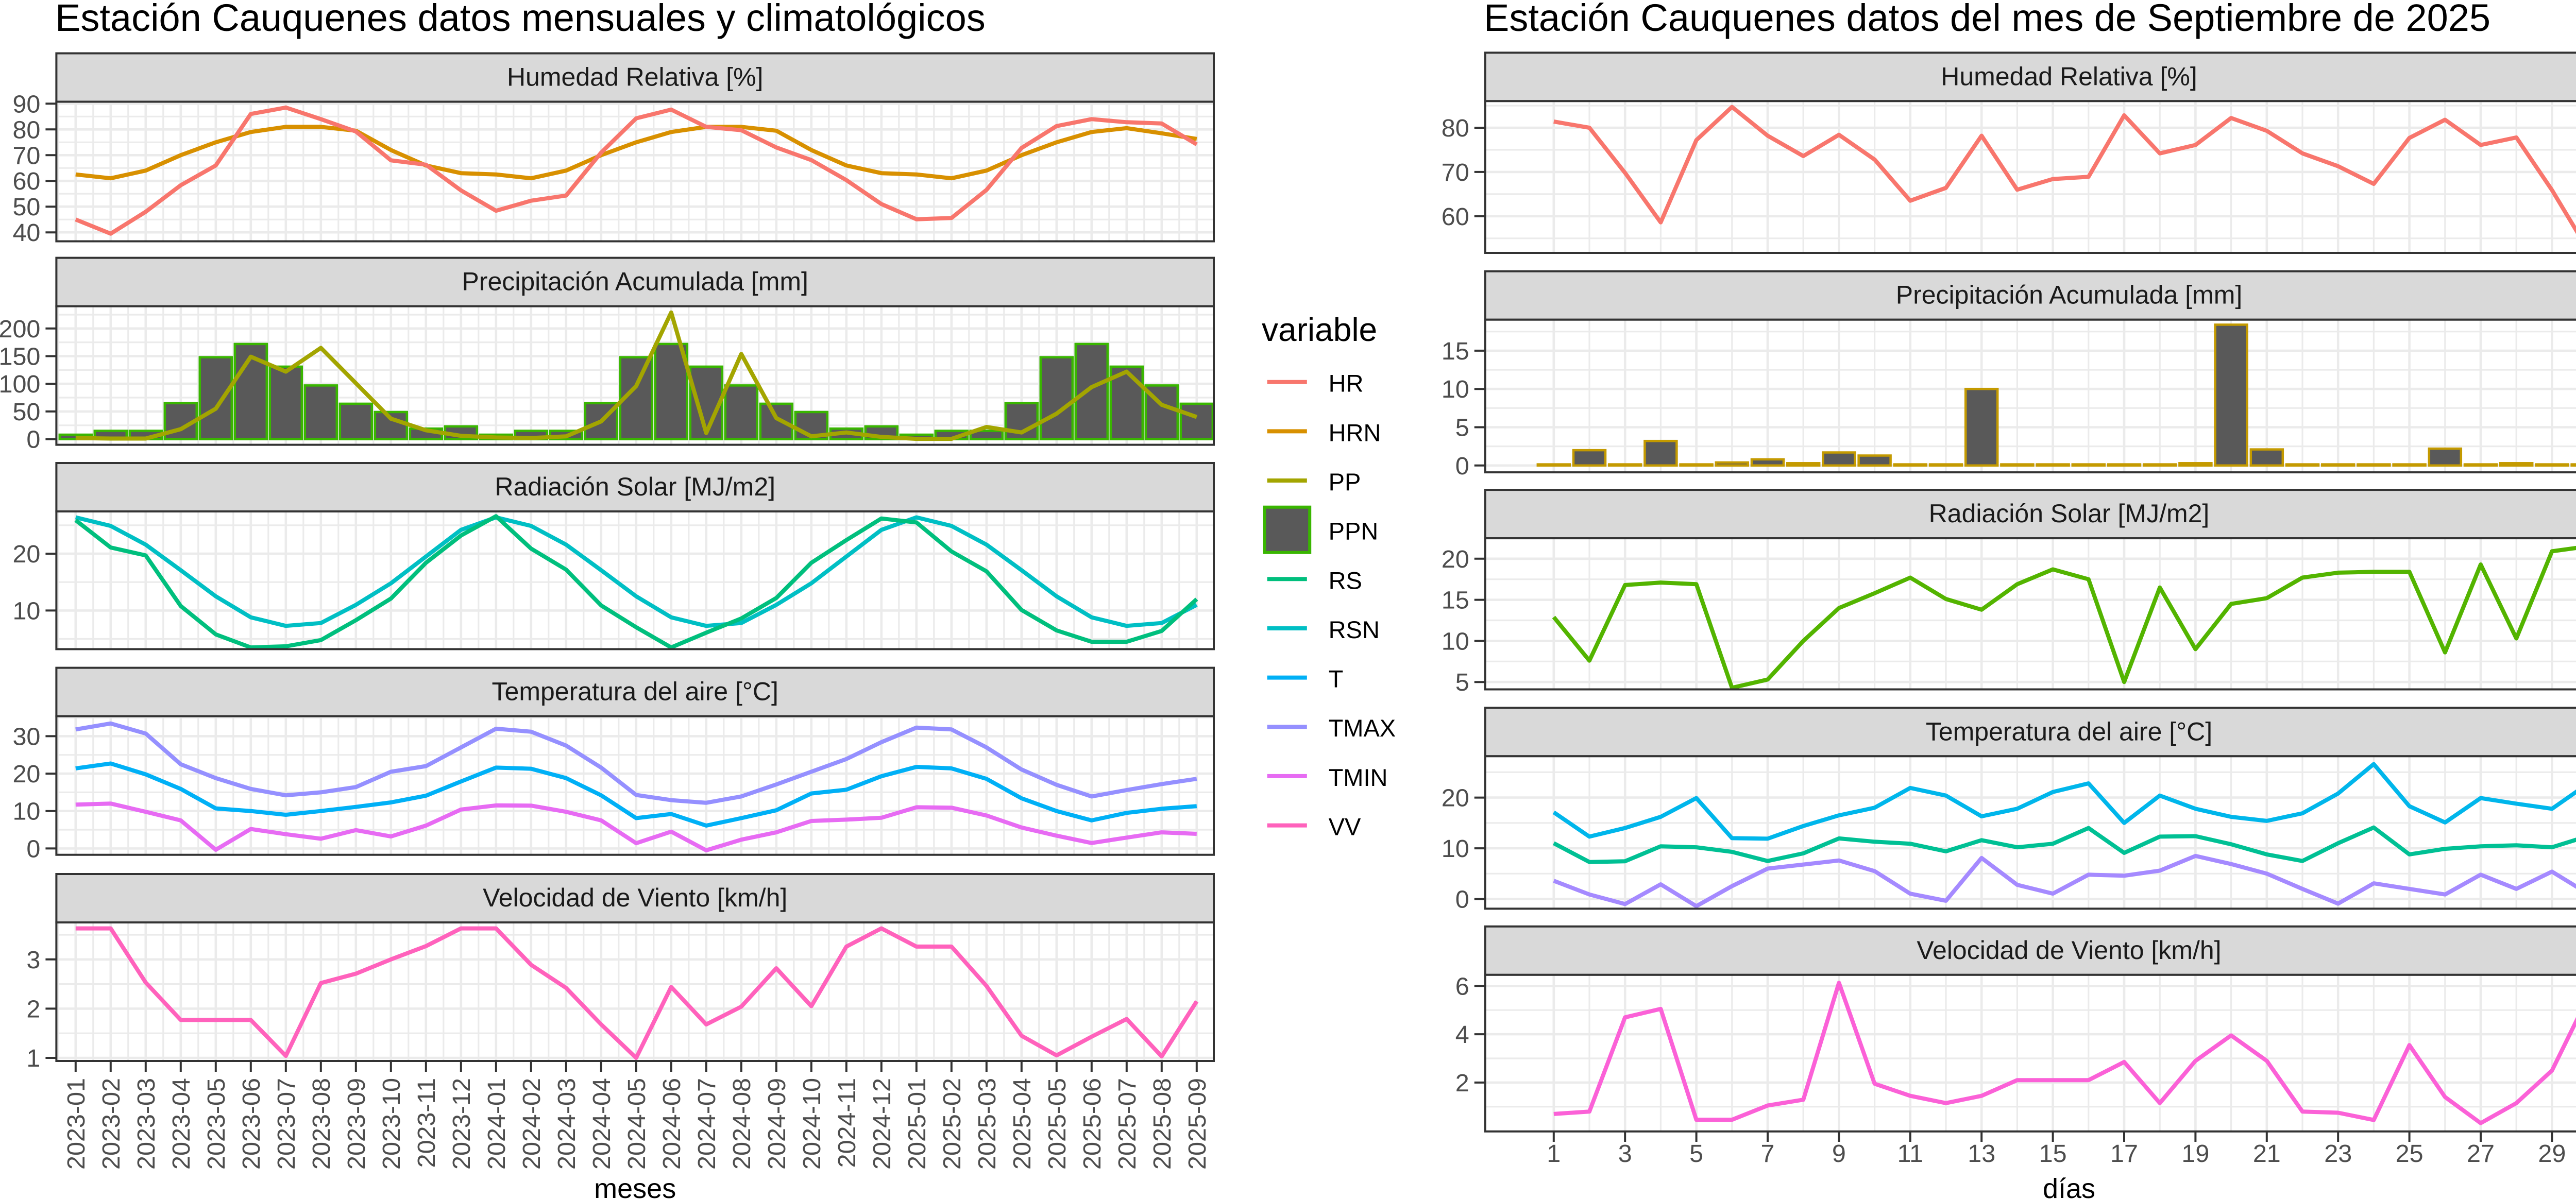 The height and width of the screenshot is (1199, 2576). What do you see at coordinates (567, 1124) in the screenshot?
I see `svg-text: 2024-03` at bounding box center [567, 1124].